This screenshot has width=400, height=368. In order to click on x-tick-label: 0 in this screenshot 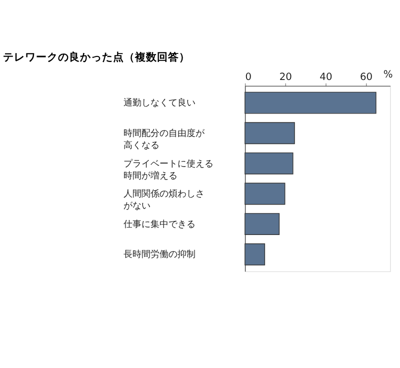, I will do `click(248, 77)`.